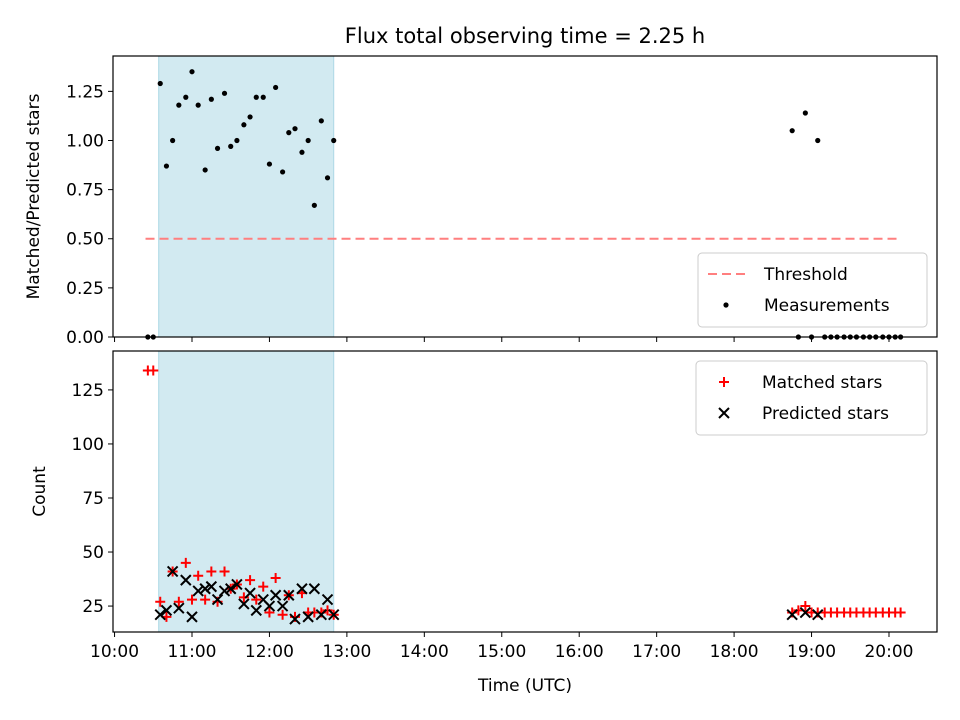 This screenshot has width=960, height=720. Describe the element at coordinates (888, 652) in the screenshot. I see `x-tick-label: 20:00` at that location.